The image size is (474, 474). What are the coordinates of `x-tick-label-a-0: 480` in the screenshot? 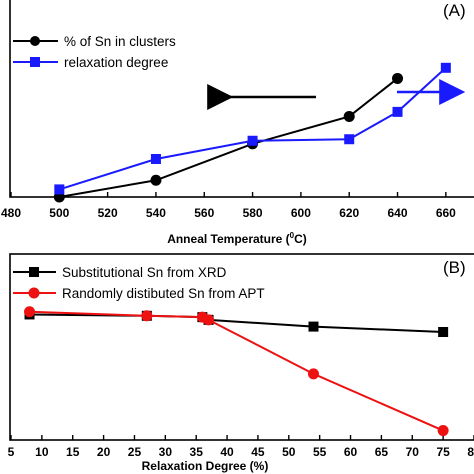 It's located at (11, 213).